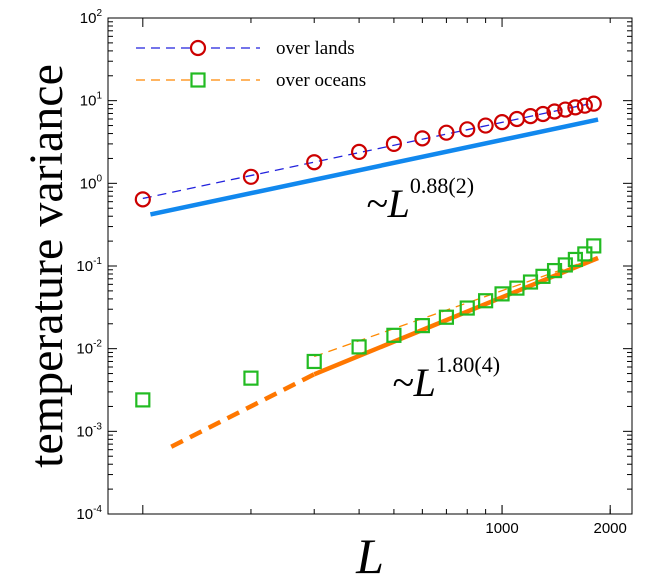  What do you see at coordinates (91, 100) in the screenshot?
I see `y-tick-label: 10¹` at bounding box center [91, 100].